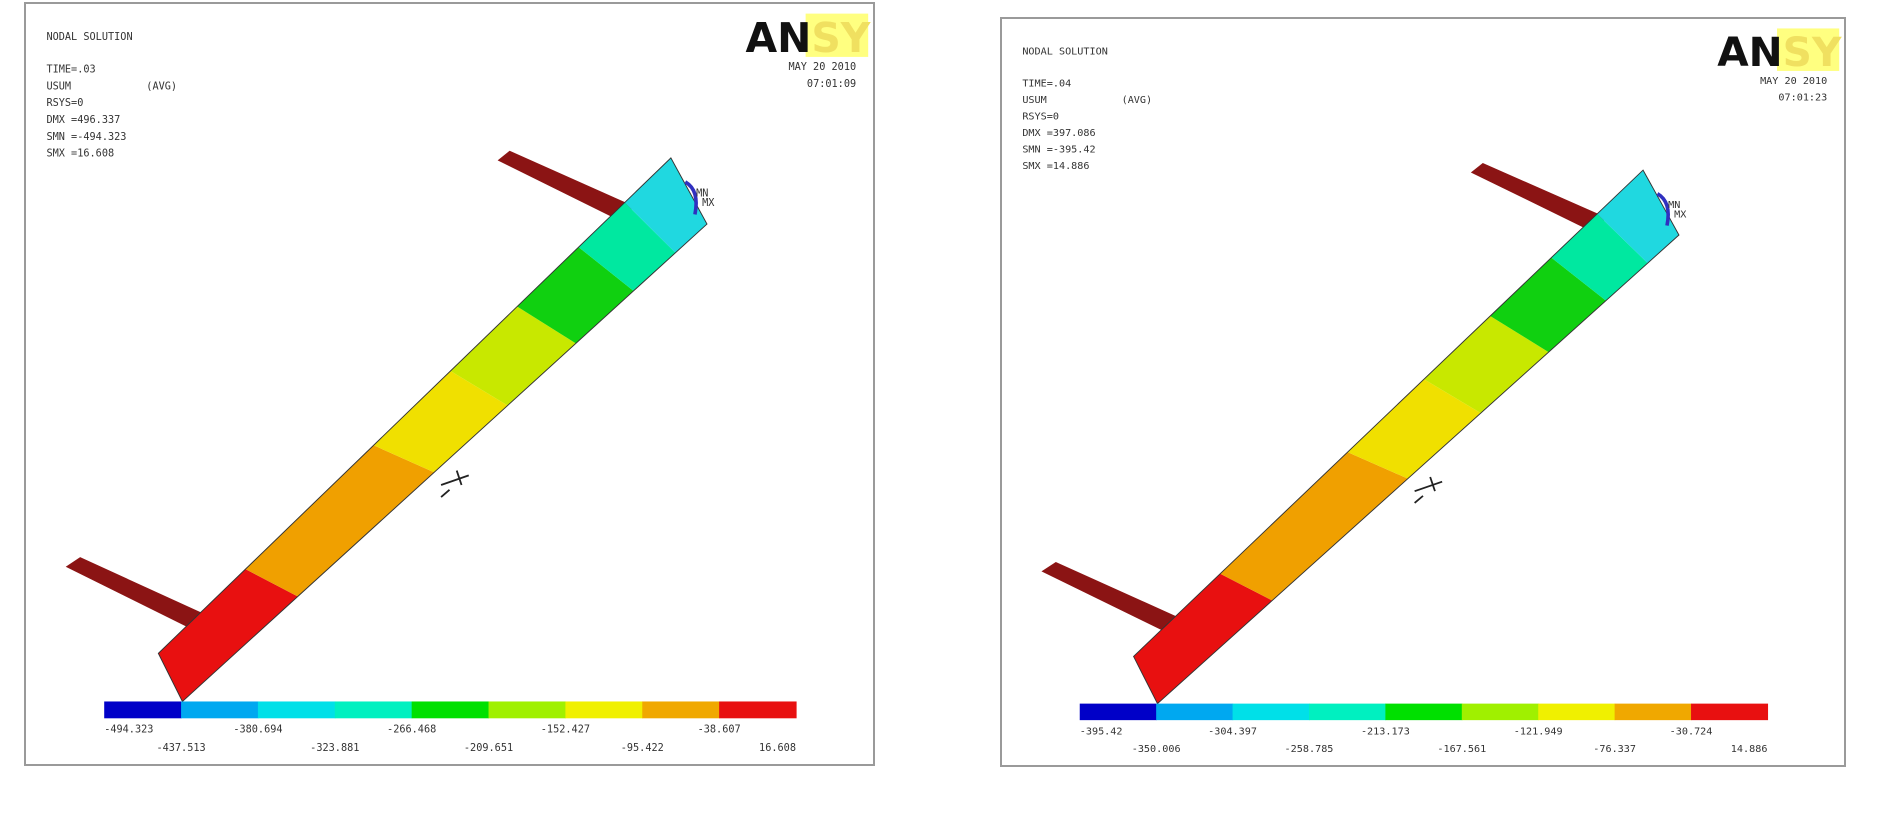  What do you see at coordinates (128, 730) in the screenshot?
I see `legend-value-label: -494.323` at bounding box center [128, 730].